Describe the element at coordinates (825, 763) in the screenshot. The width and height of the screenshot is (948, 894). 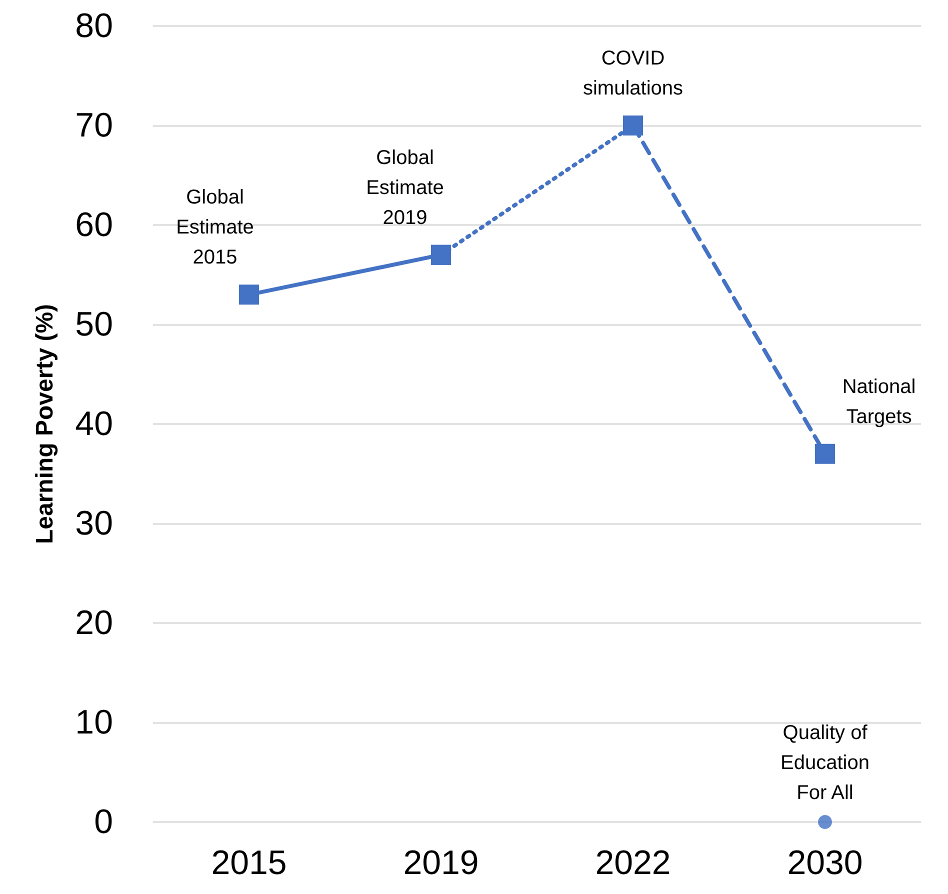
I see `annotation: Quality of Education For All` at that location.